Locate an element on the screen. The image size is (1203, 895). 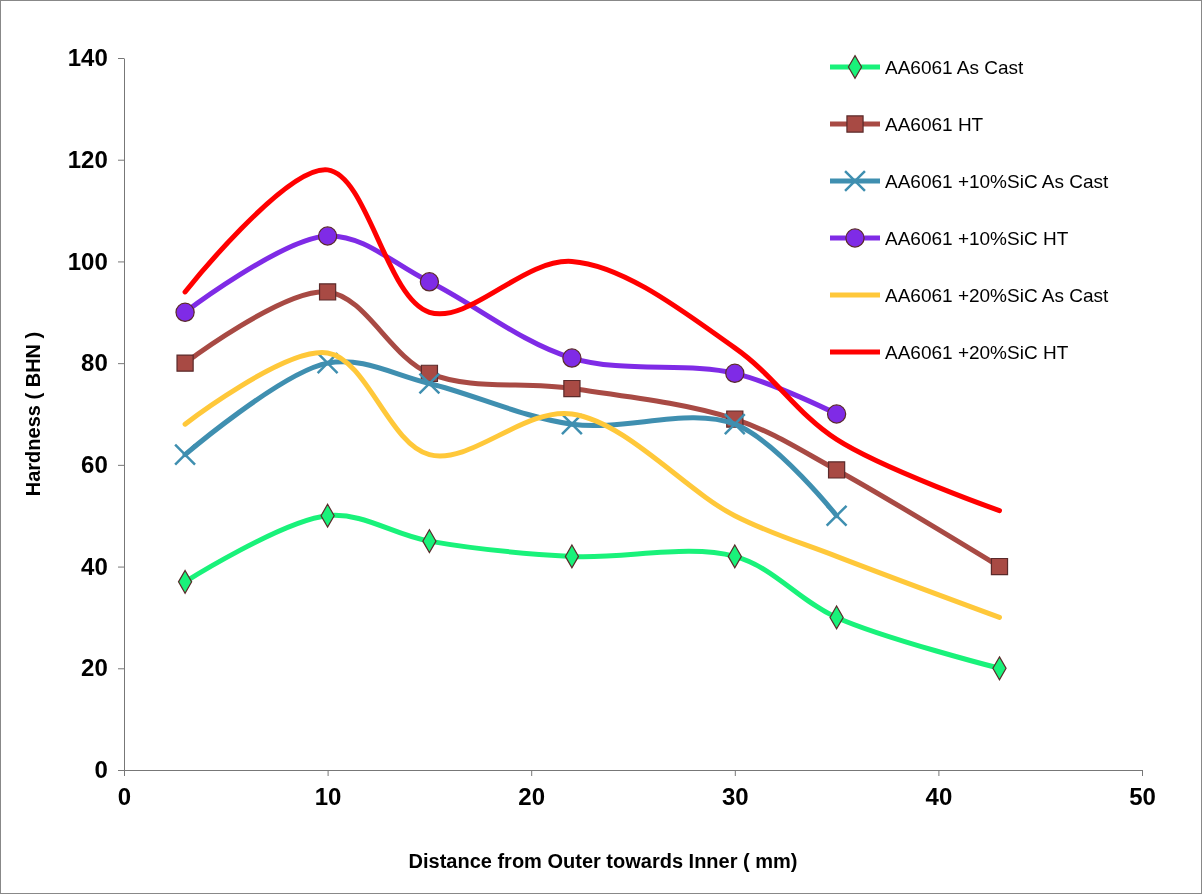
x-tick-label: 30 is located at coordinates (735, 797).